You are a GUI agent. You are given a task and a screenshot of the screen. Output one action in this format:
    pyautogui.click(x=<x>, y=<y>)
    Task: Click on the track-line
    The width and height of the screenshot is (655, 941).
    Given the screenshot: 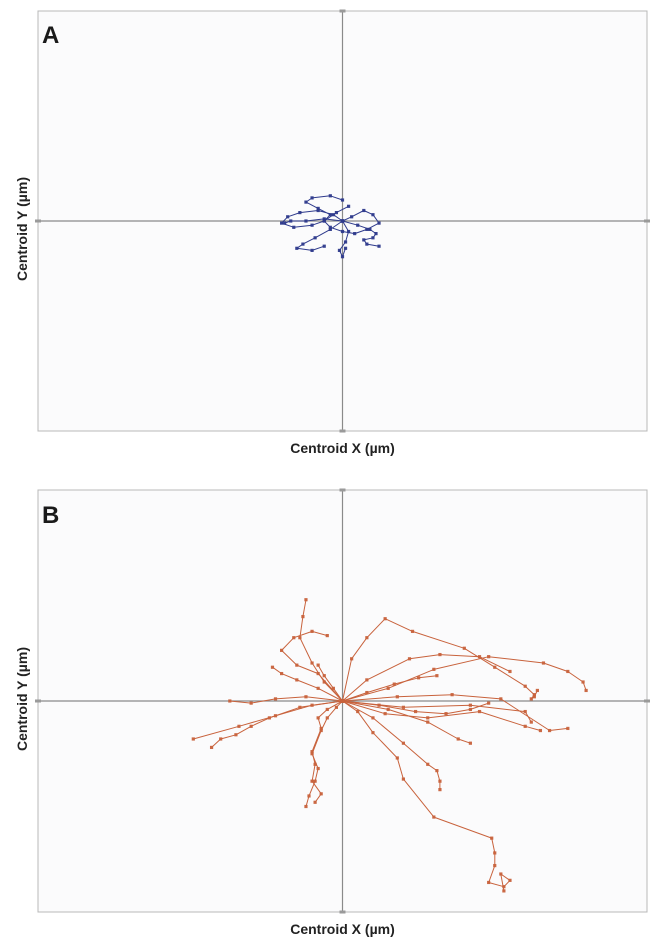 What is the action you would take?
    pyautogui.click(x=330, y=683)
    